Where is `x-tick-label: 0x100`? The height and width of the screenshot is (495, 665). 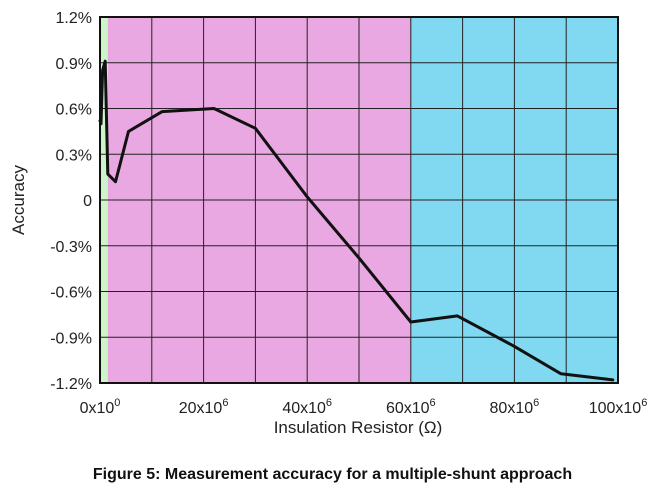 x-tick-label: 0x100 is located at coordinates (100, 407).